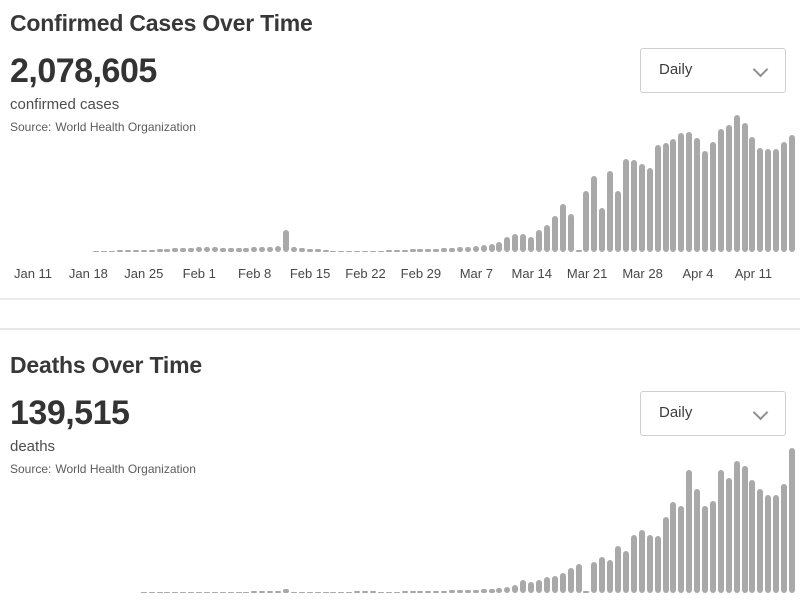 Image resolution: width=800 pixels, height=603 pixels. Describe the element at coordinates (713, 70) in the screenshot. I see `interval-dropdown: Daily` at that location.